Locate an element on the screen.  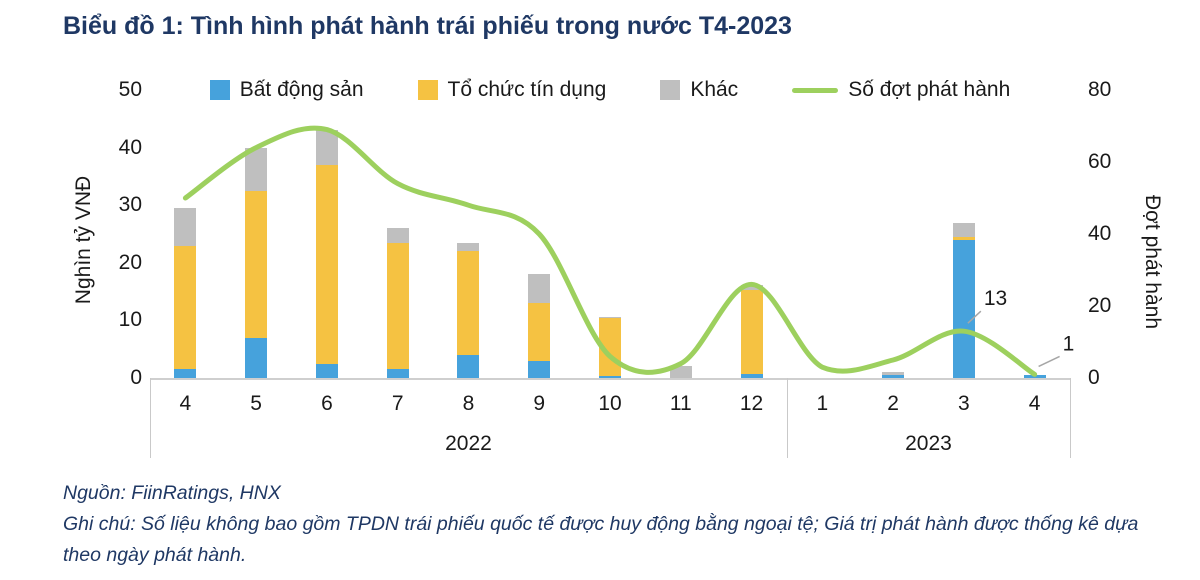
legend-label: Khác is located at coordinates (714, 89).